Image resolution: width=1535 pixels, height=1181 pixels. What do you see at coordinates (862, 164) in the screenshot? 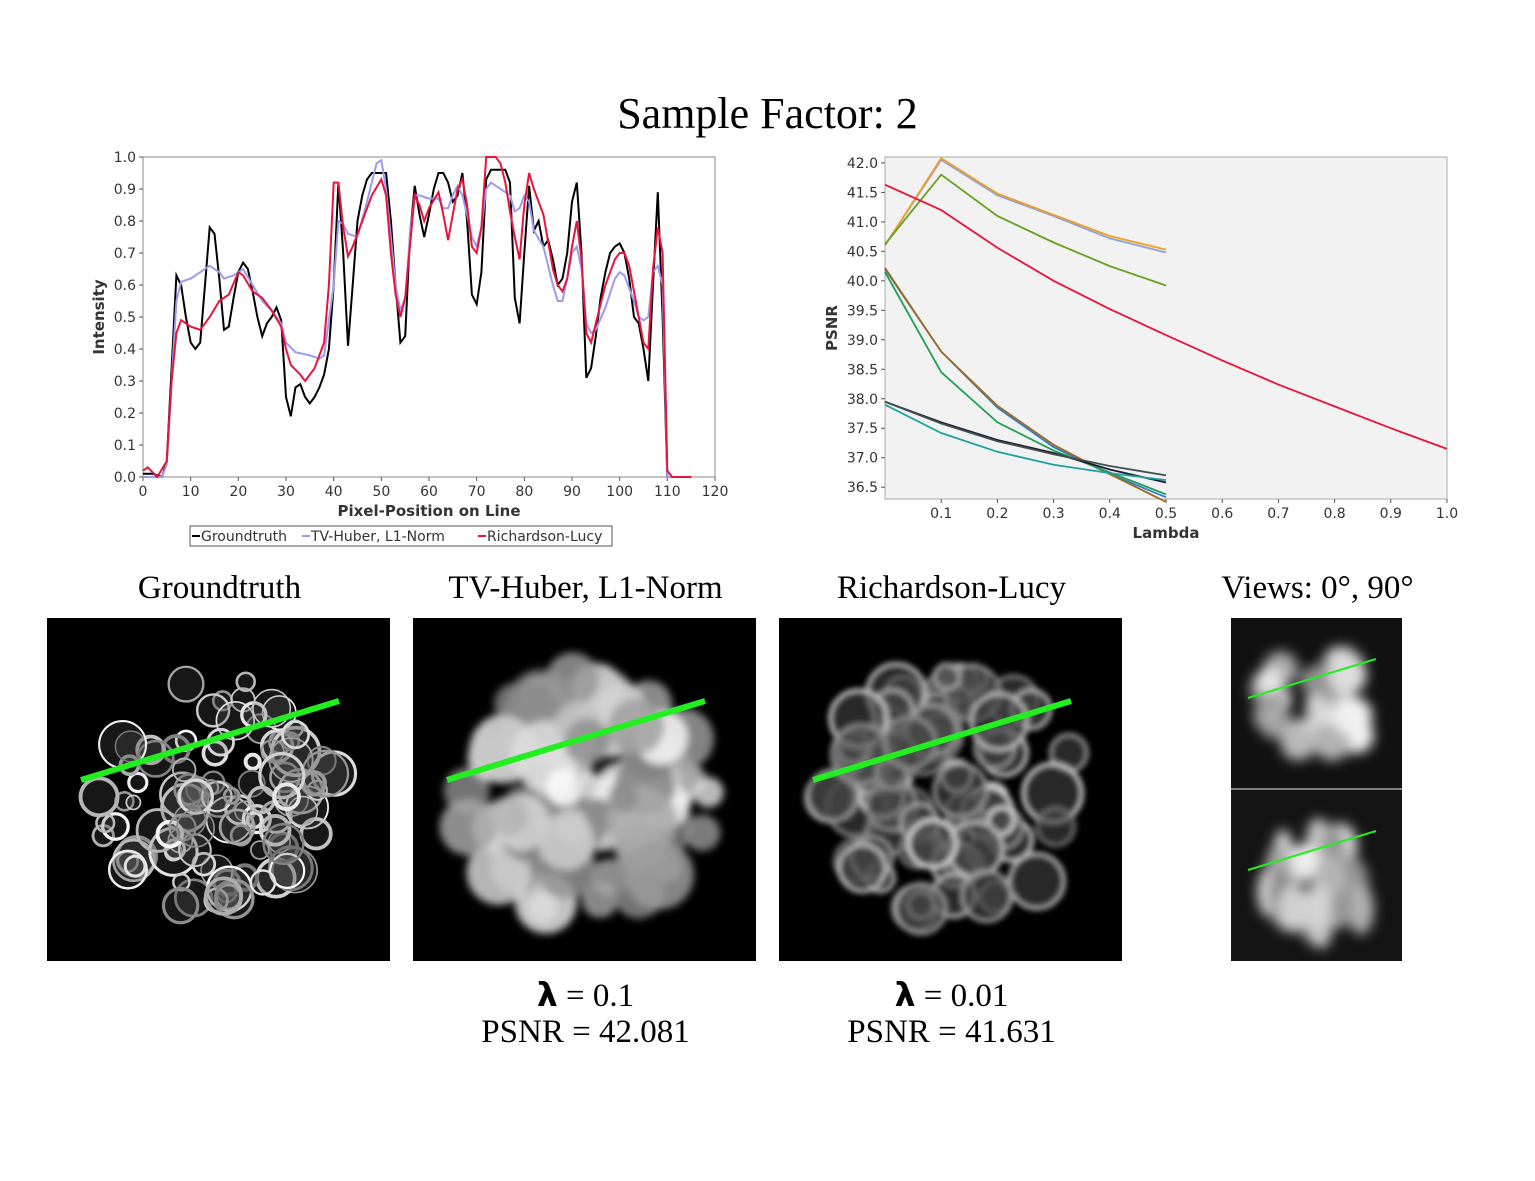
I see `y-tick-label: 42.0` at bounding box center [862, 164].